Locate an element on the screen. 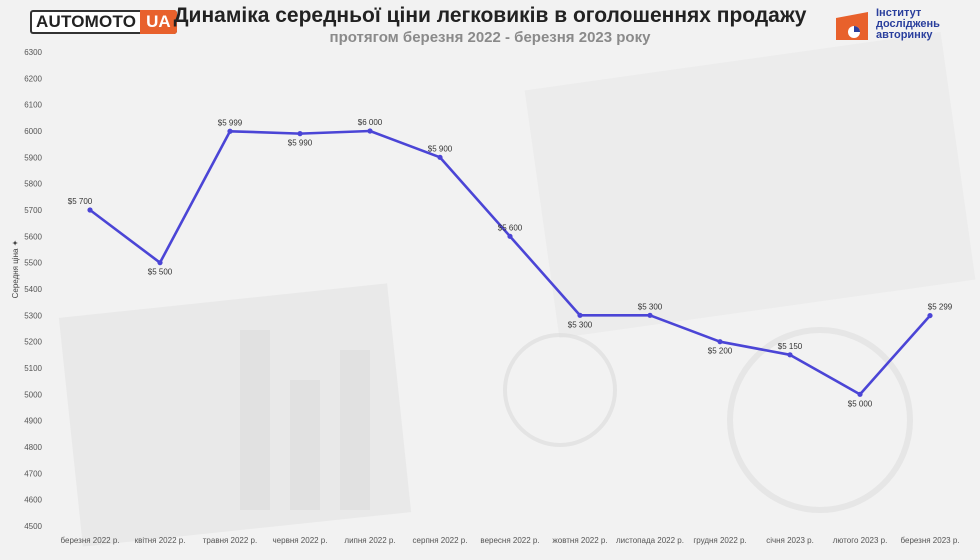 This screenshot has height=560, width=980. institute-logo: Інститут досліджень авторинку is located at coordinates (904, 24).